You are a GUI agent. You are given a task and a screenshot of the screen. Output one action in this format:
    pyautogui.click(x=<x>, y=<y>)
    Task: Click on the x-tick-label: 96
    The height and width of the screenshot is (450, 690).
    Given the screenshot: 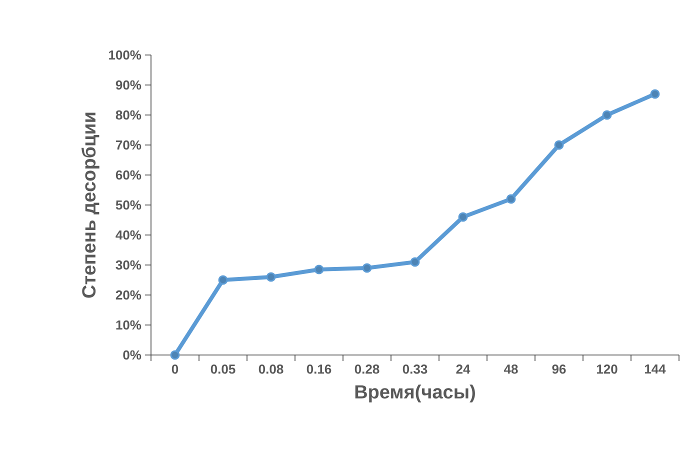 What is the action you would take?
    pyautogui.click(x=559, y=369)
    